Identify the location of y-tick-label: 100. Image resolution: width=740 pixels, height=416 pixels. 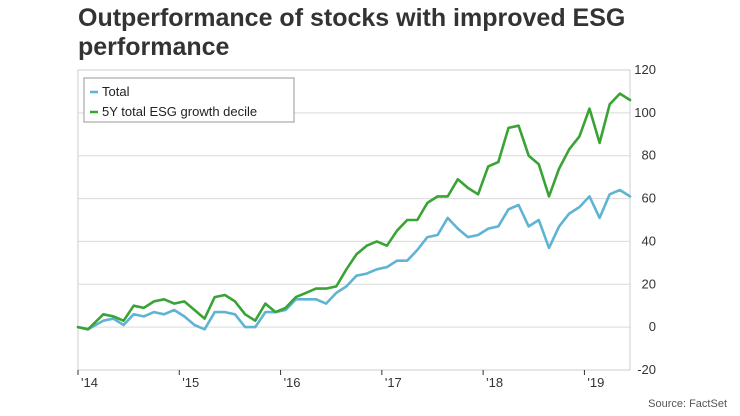
(645, 112).